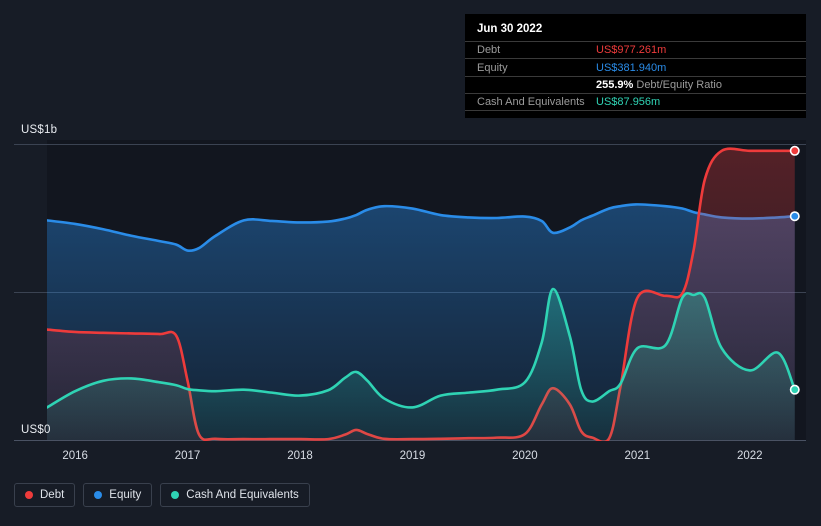 This screenshot has height=526, width=821. What do you see at coordinates (300, 456) in the screenshot?
I see `x-axis-tick-2018: 2018` at bounding box center [300, 456].